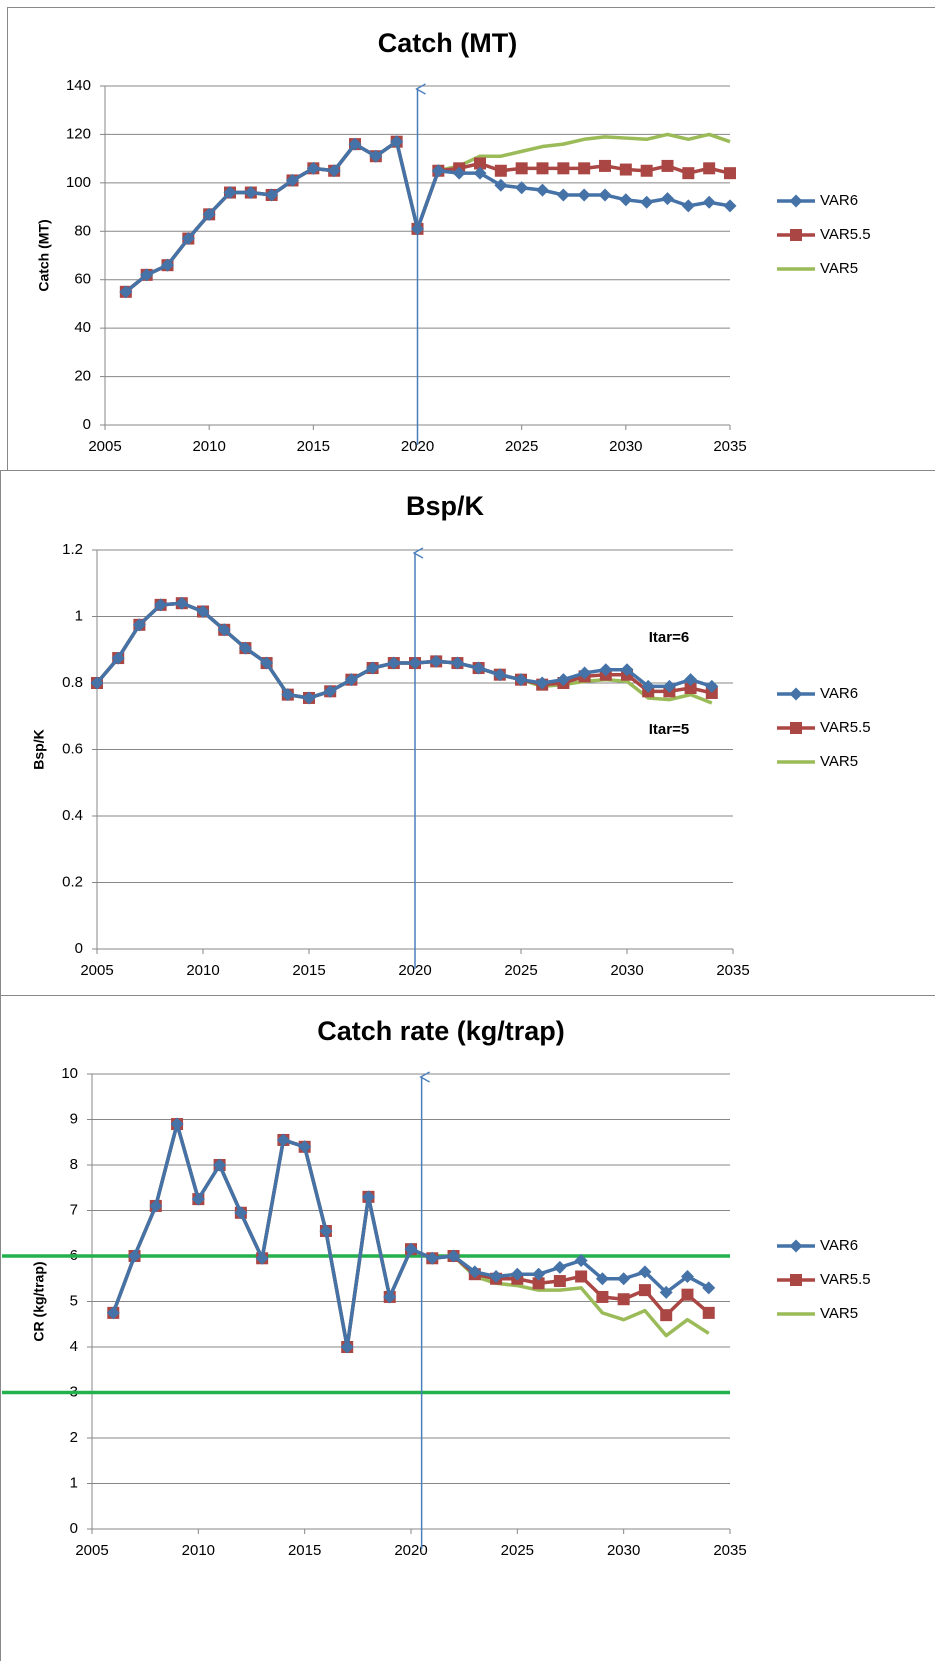 The height and width of the screenshot is (1661, 935). I want to click on chart-title: Catch rate (kg/trap), so click(441, 1031).